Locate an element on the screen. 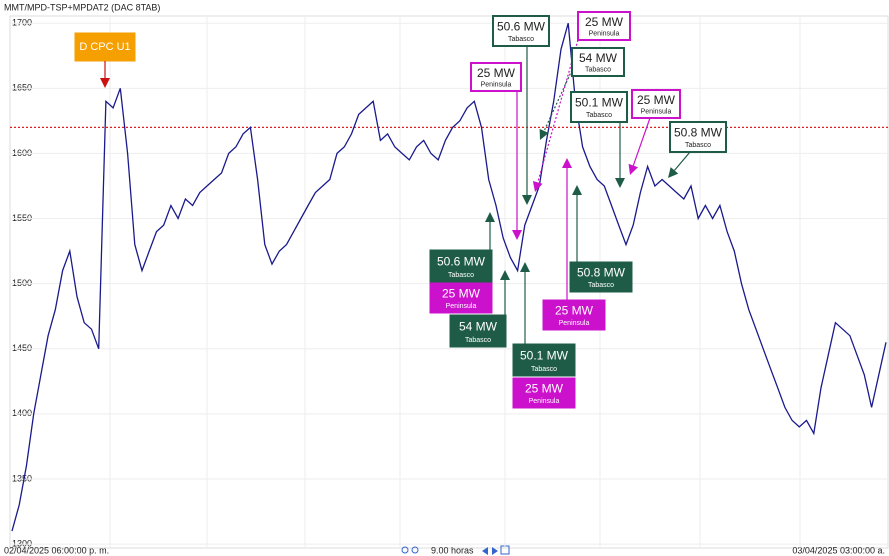 The width and height of the screenshot is (889, 556). annotation: D CPC U1 is located at coordinates (105, 60).